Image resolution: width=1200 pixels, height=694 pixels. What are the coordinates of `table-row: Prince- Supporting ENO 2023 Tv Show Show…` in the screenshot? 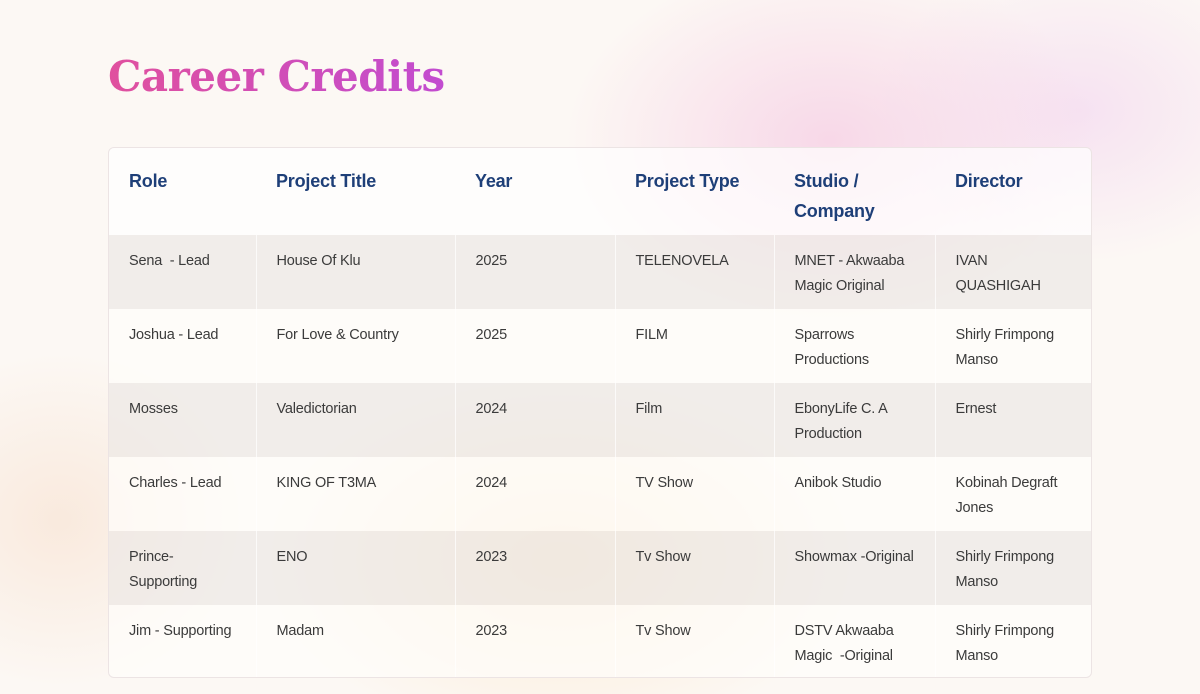 It's located at (600, 568).